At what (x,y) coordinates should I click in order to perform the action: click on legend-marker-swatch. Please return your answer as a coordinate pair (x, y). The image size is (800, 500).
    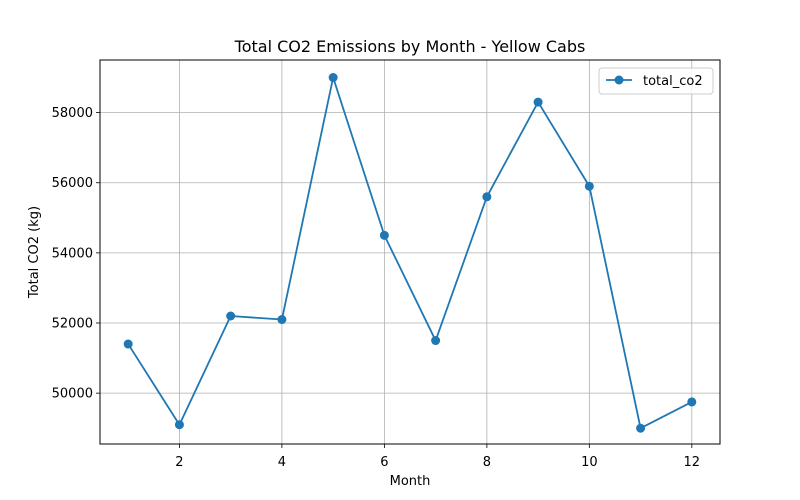
    Looking at the image, I should click on (619, 80).